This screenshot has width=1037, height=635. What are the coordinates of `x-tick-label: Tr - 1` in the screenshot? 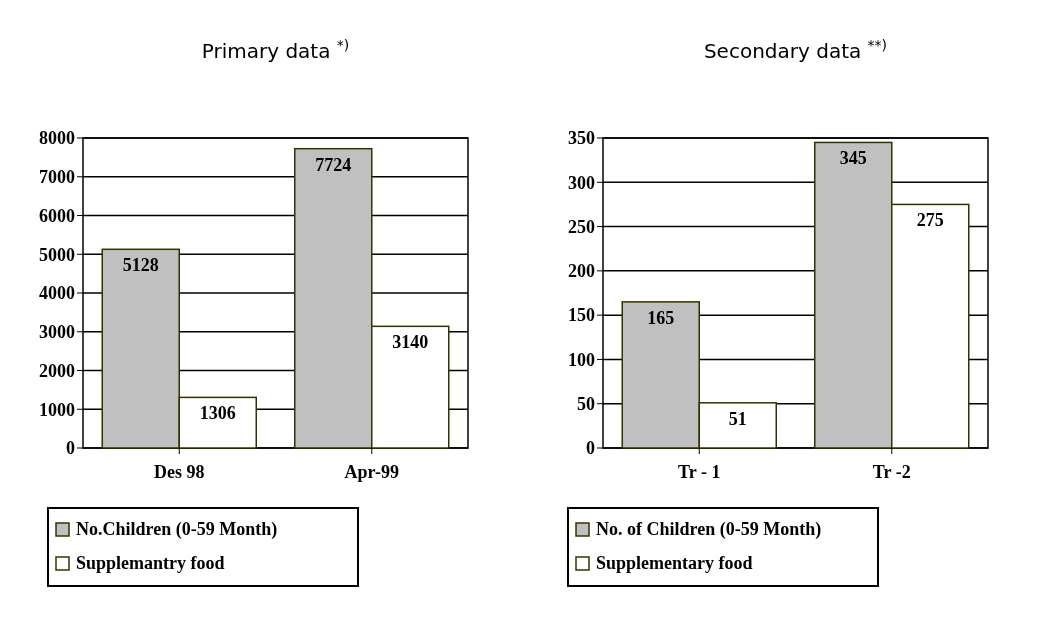 It's located at (699, 472).